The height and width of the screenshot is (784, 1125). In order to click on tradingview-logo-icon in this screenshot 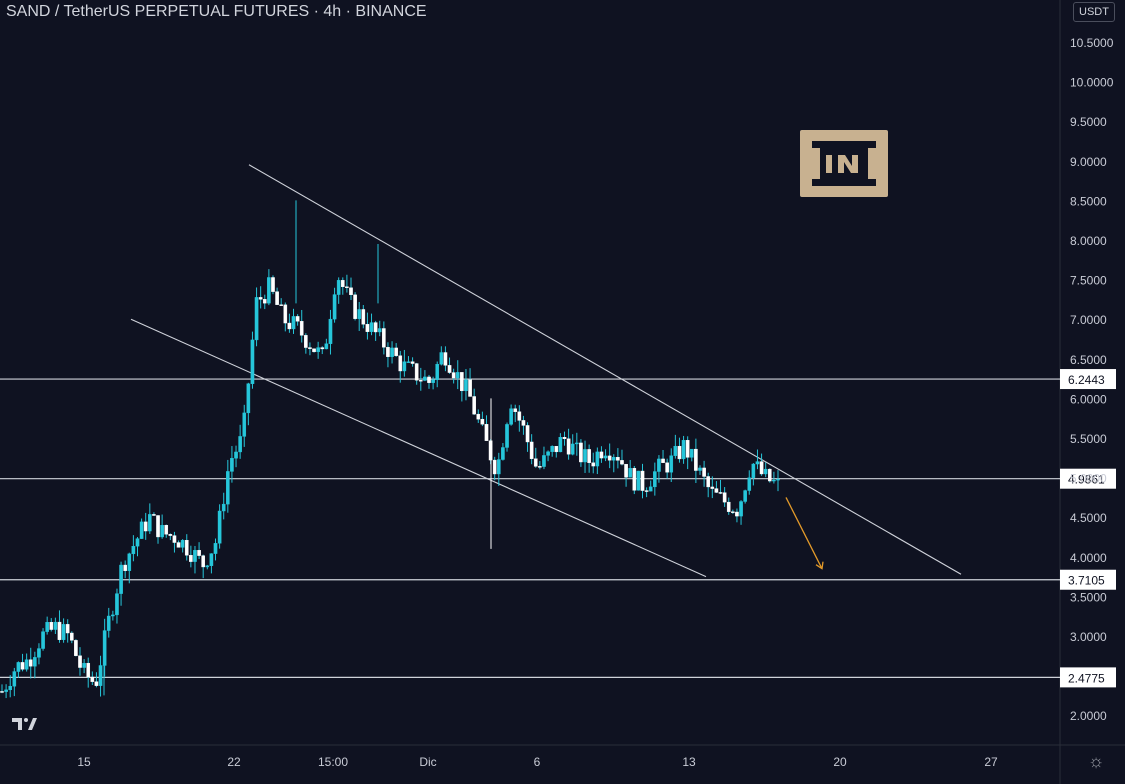, I will do `click(25, 723)`.